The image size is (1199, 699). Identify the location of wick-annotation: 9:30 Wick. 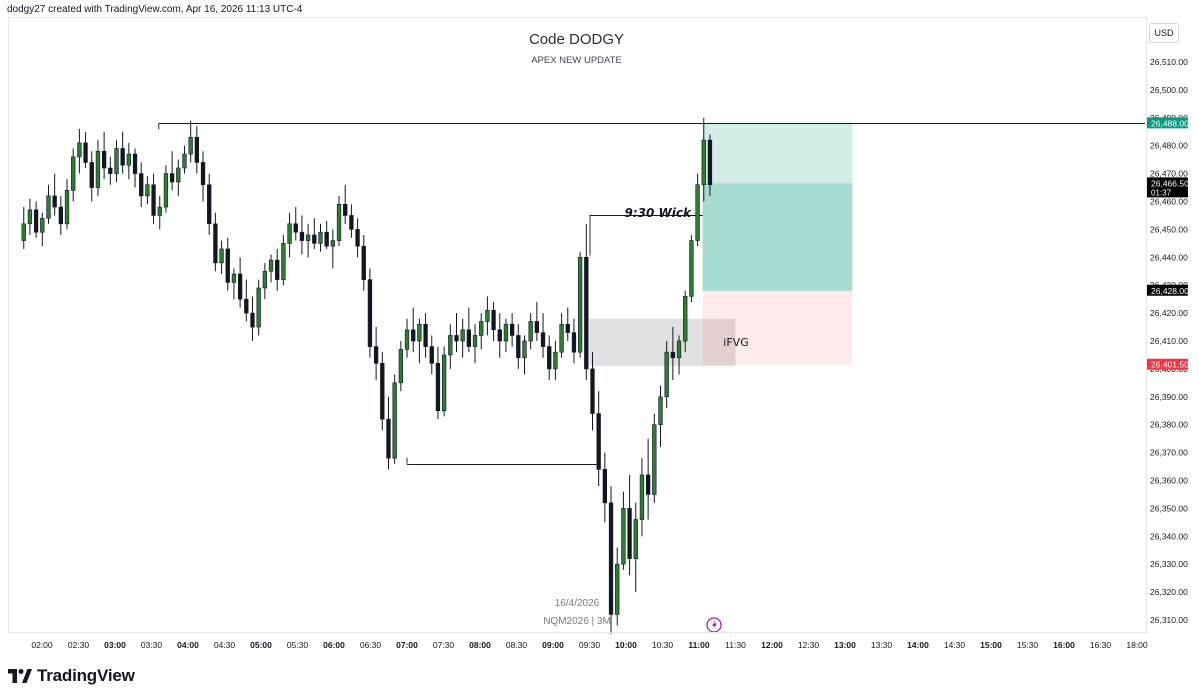
(658, 213).